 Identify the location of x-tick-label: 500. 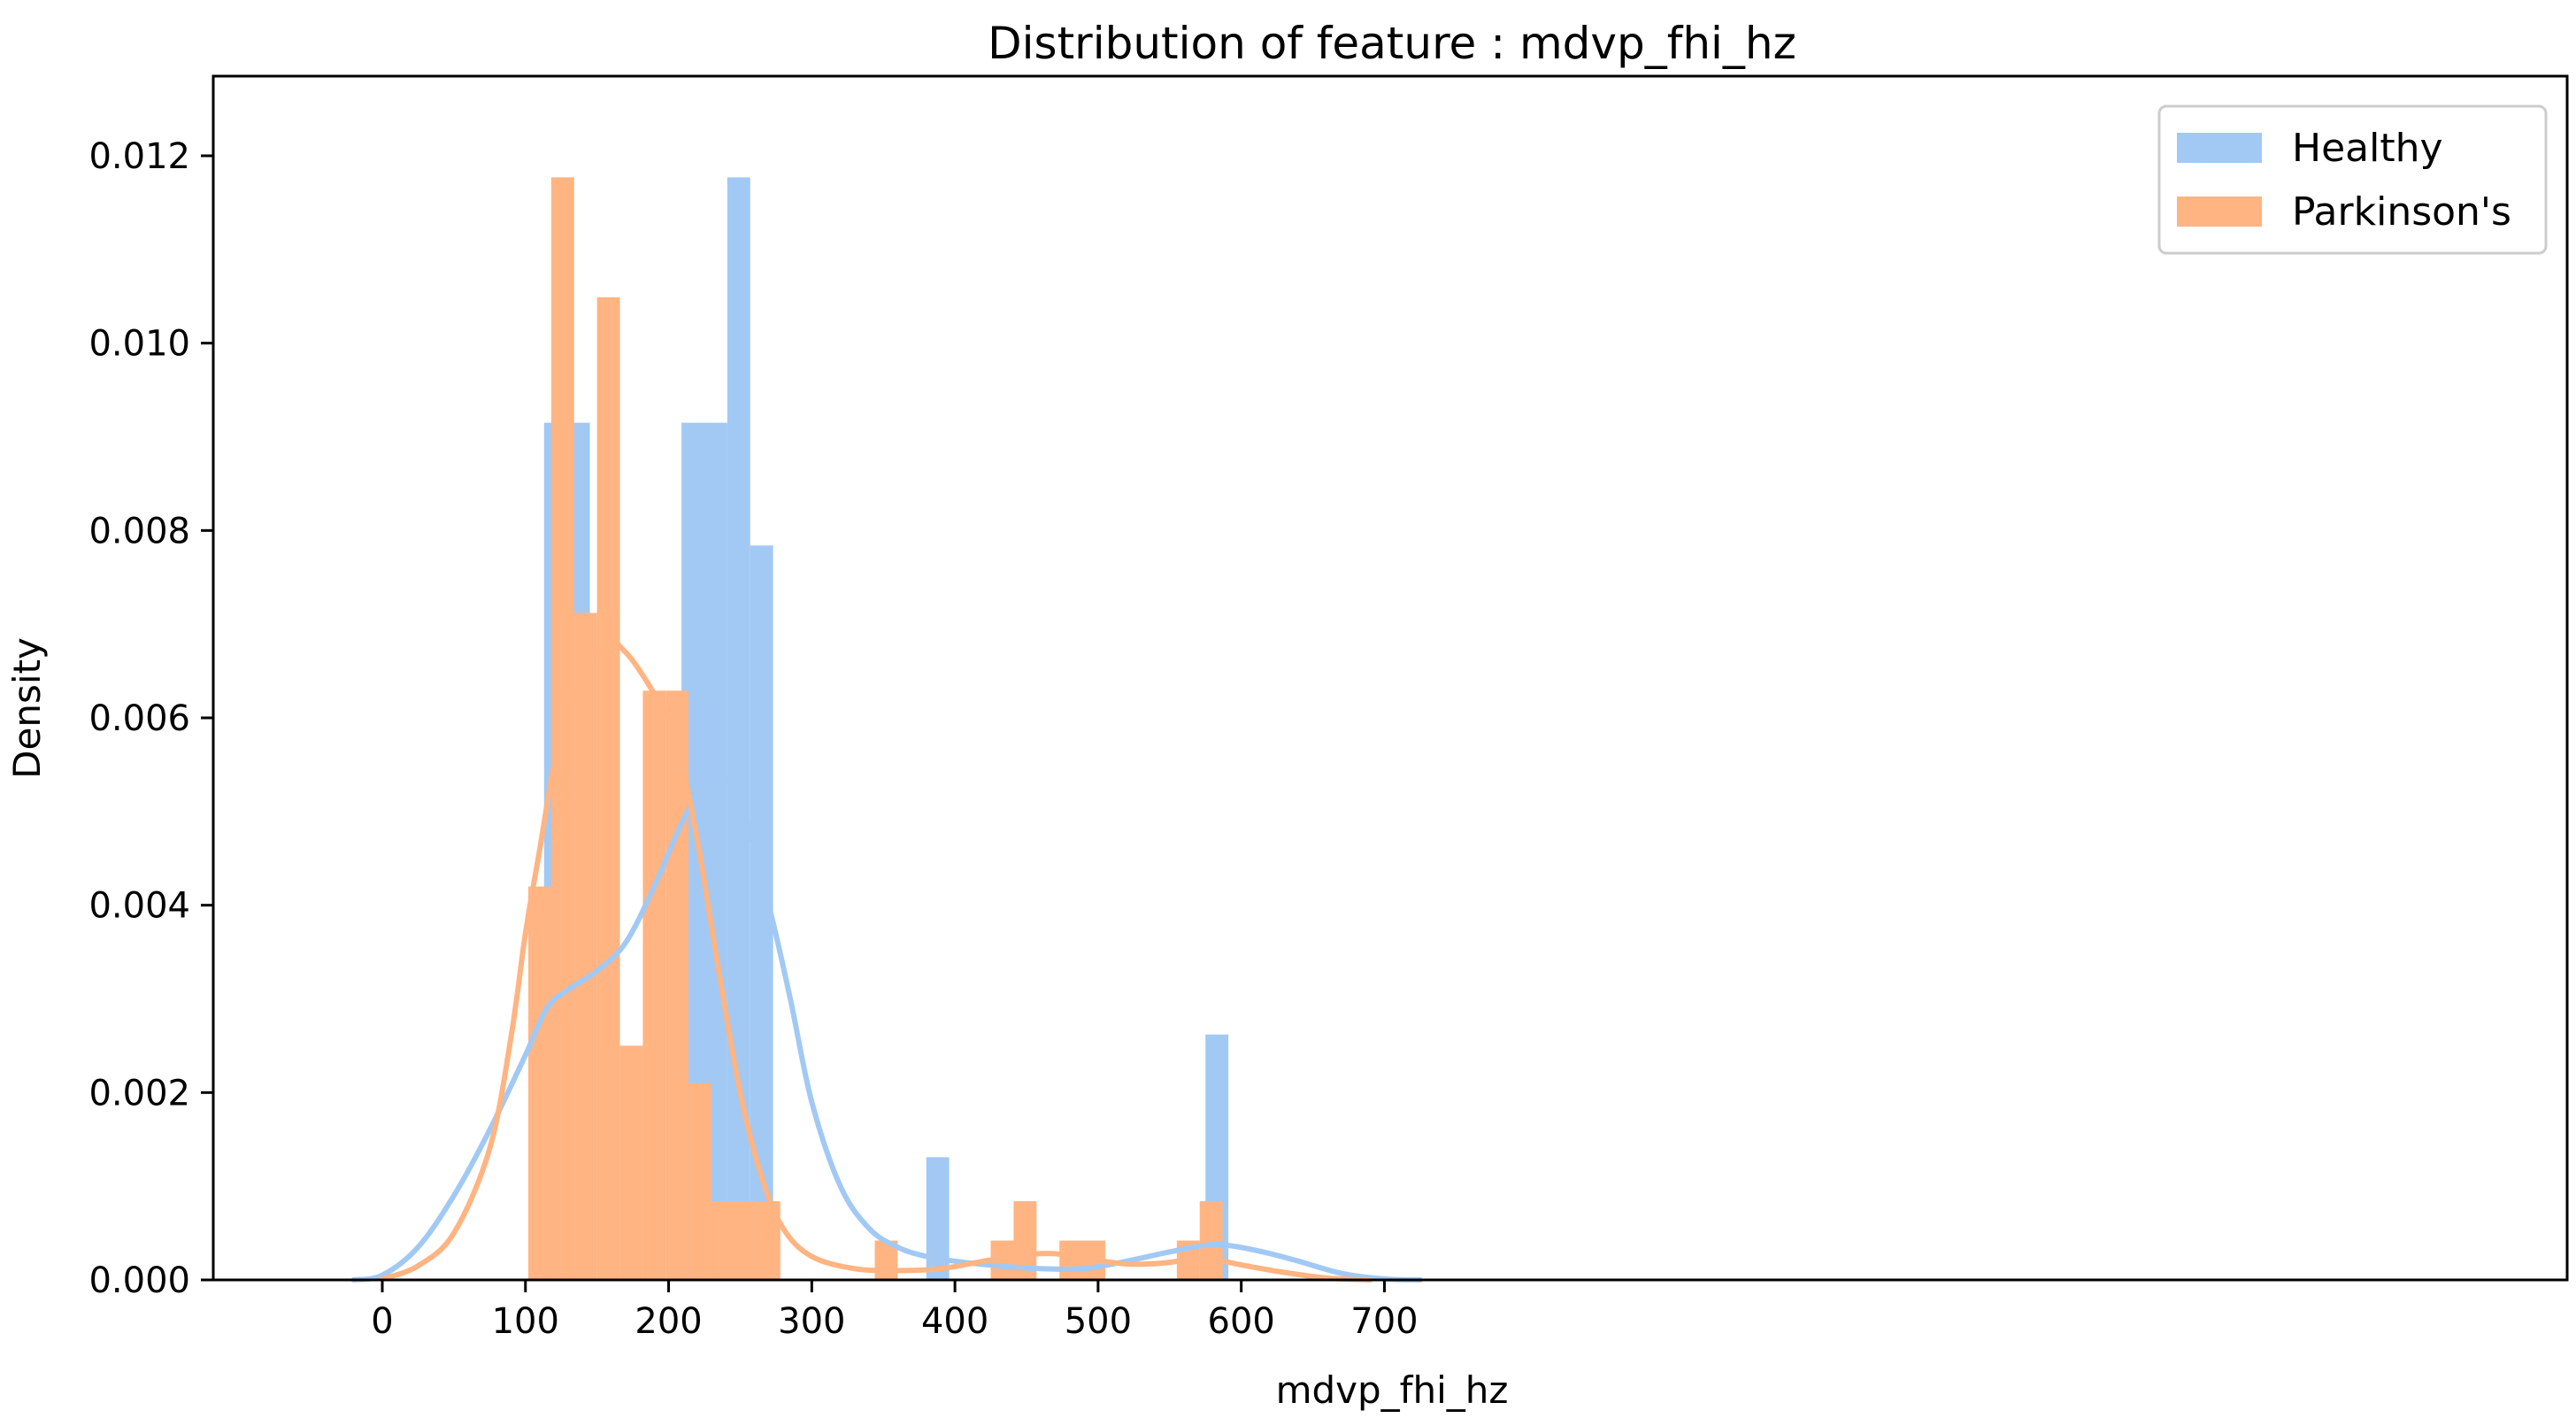
(1098, 1321).